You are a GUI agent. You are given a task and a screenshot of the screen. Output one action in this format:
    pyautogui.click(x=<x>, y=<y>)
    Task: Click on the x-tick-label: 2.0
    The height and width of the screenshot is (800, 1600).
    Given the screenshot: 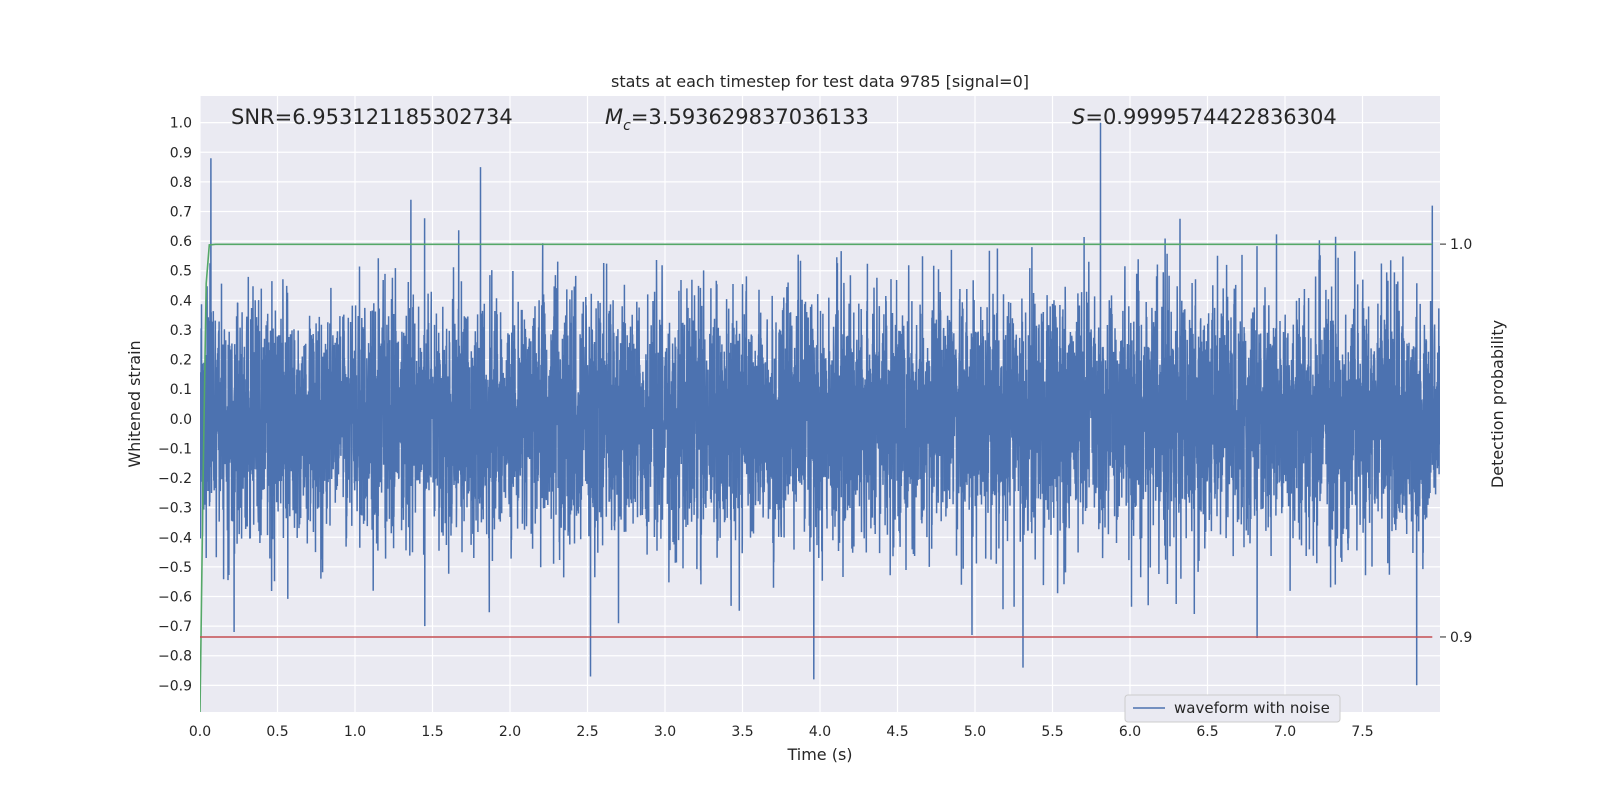 What is the action you would take?
    pyautogui.click(x=510, y=732)
    